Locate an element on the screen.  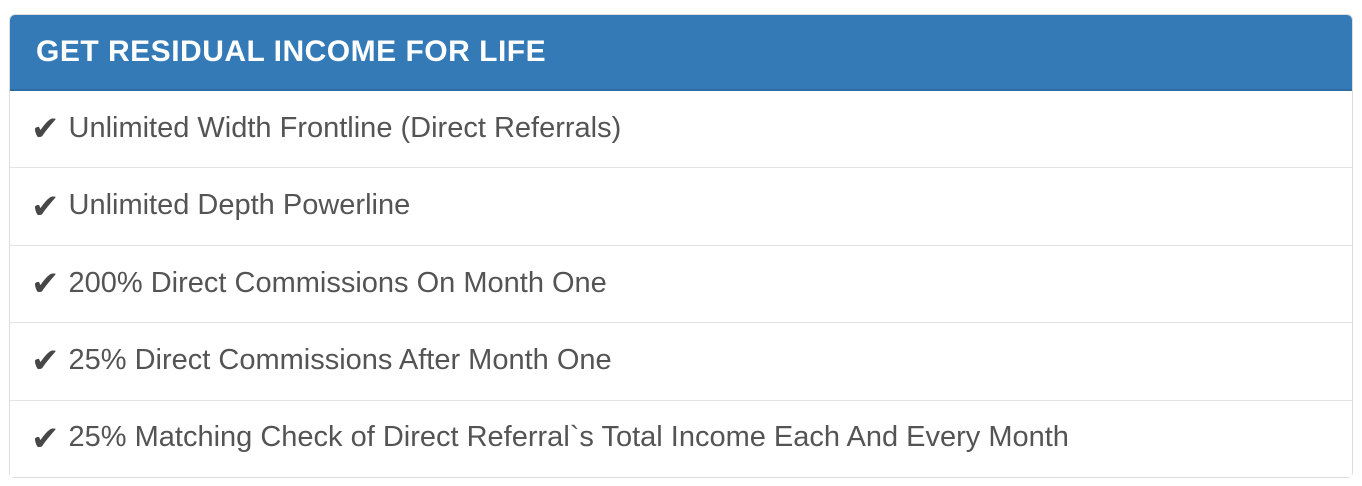
list-item-label: Unlimited Depth Powerline is located at coordinates (239, 205).